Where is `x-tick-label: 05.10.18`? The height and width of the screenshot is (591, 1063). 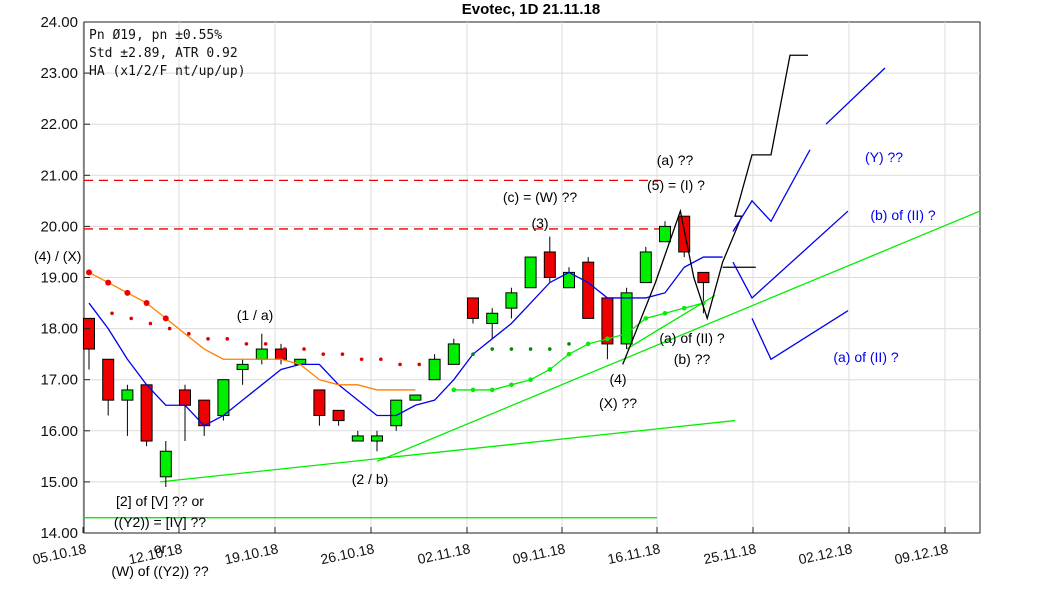 x-tick-label: 05.10.18 is located at coordinates (59, 553).